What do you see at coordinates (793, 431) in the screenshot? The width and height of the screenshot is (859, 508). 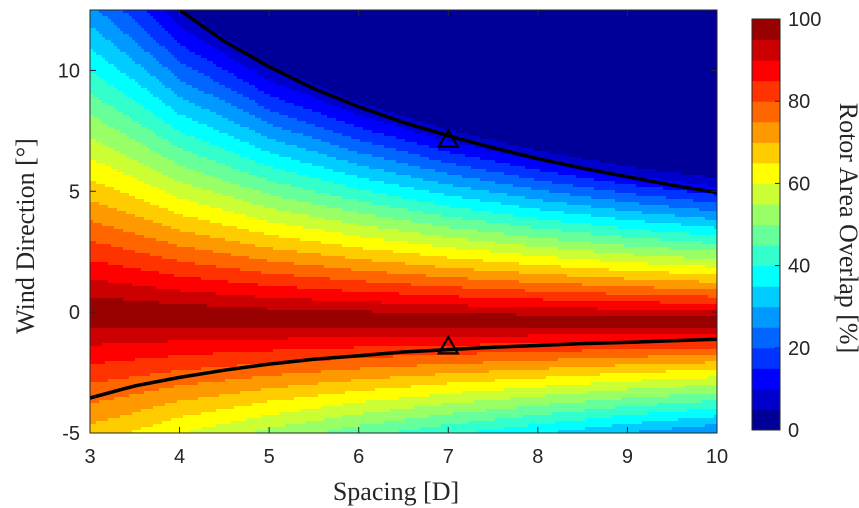 I see `colorbar-tick-label: 0` at bounding box center [793, 431].